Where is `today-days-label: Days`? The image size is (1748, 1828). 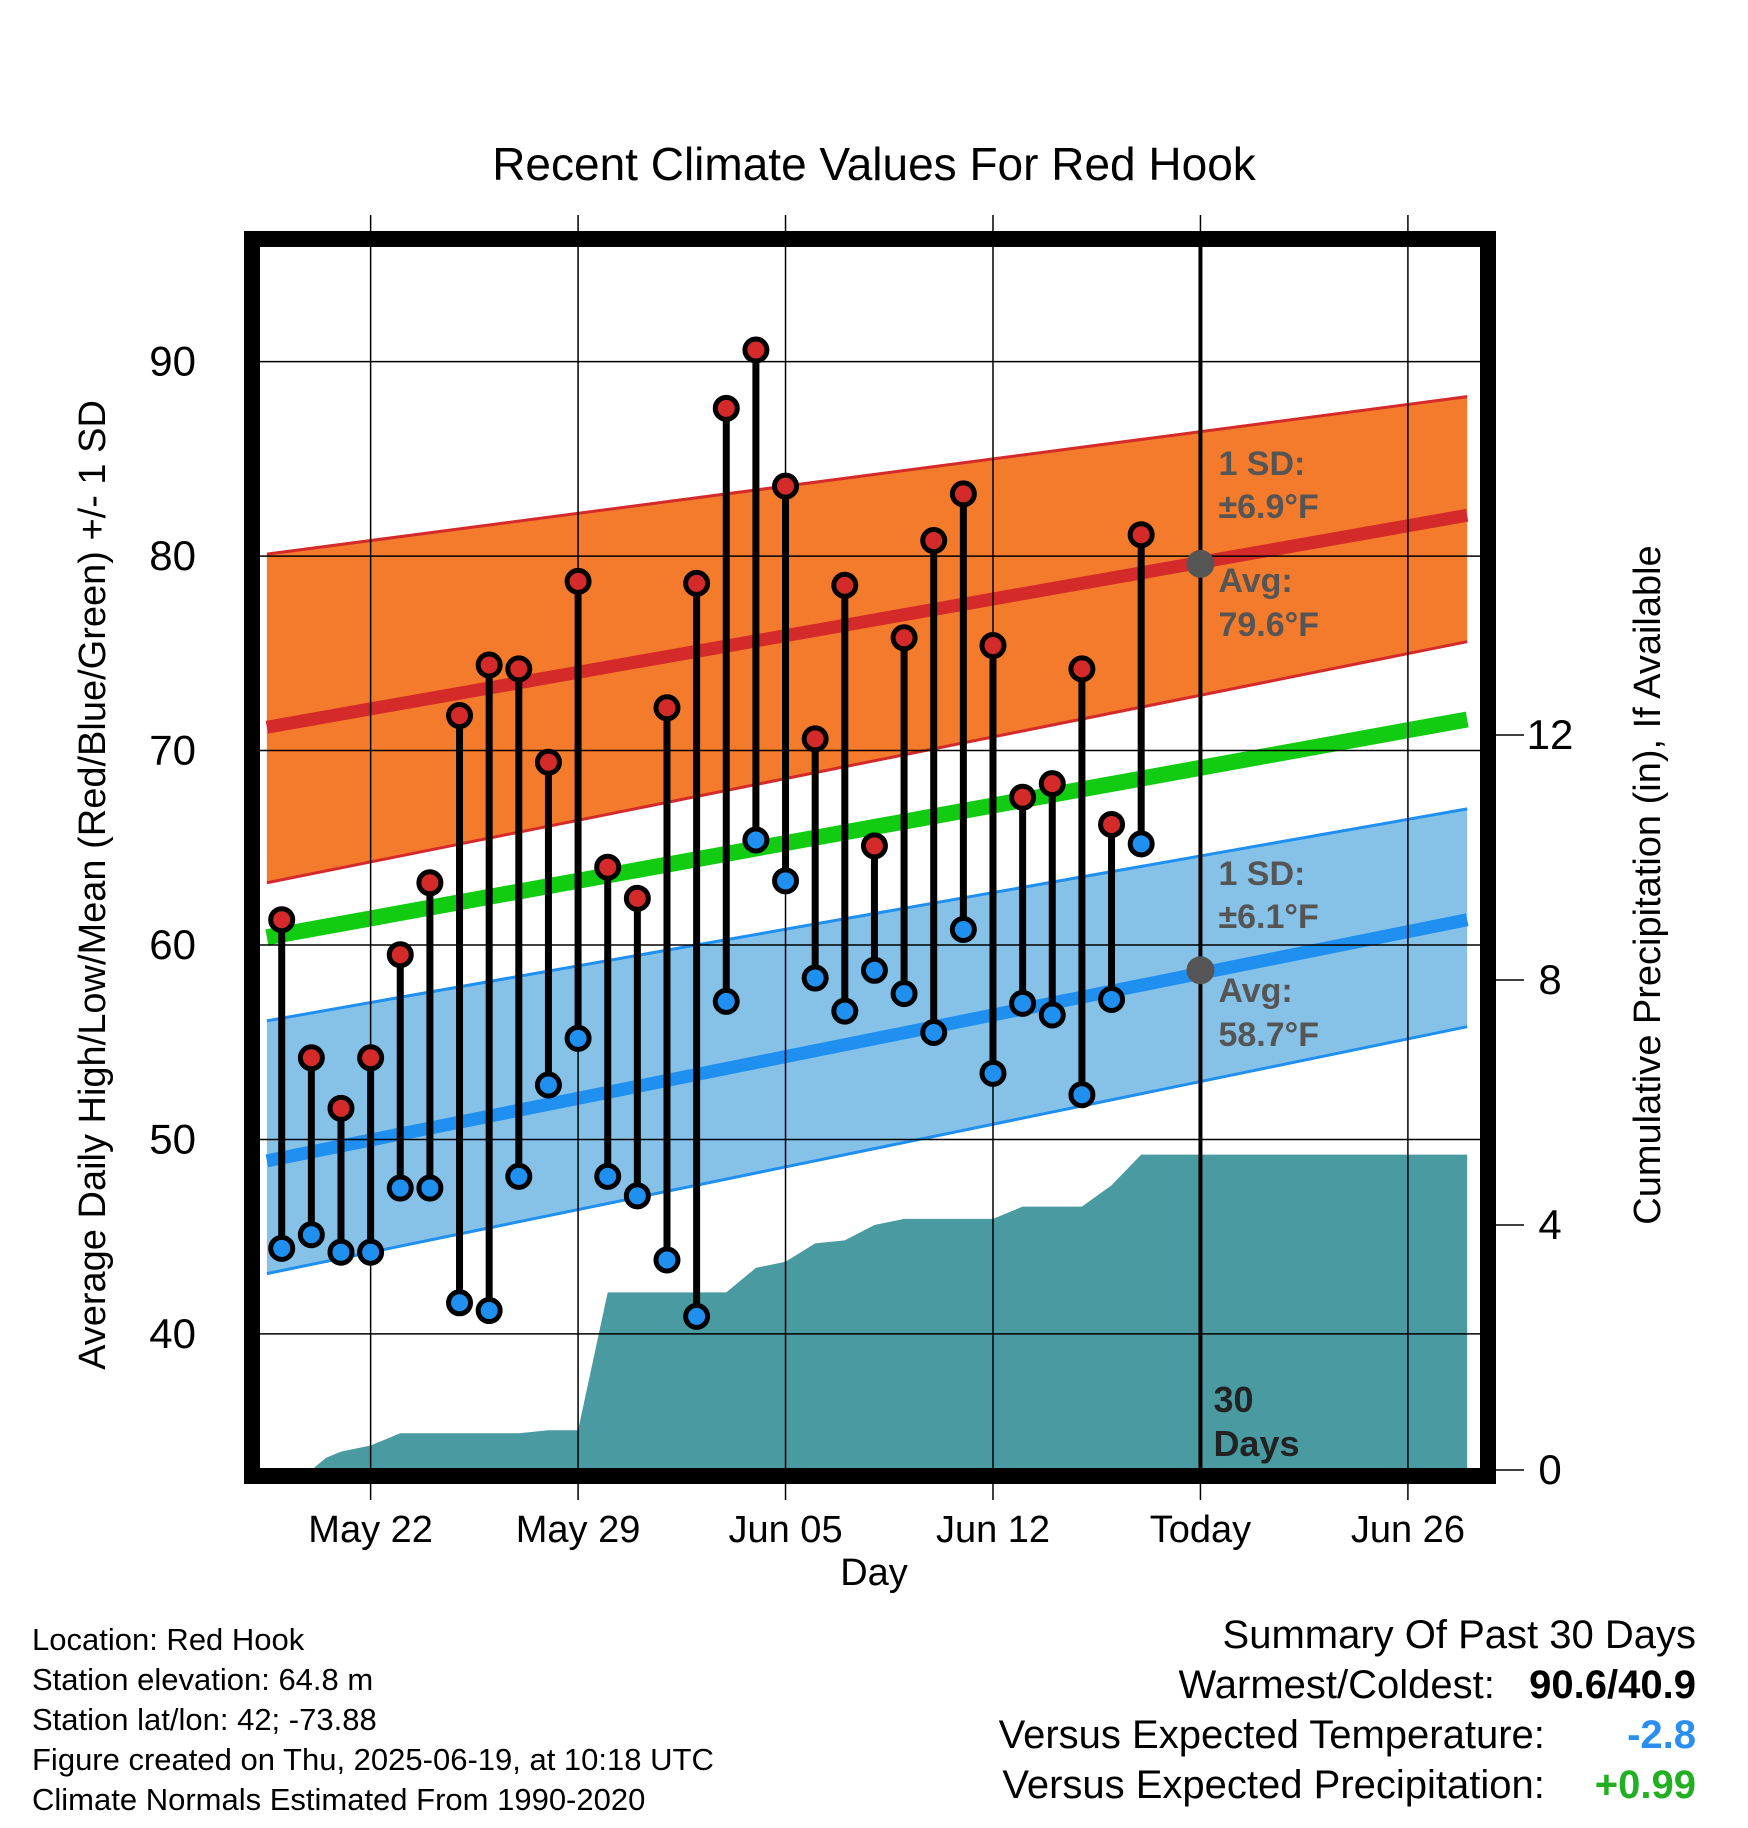
today-days-label: Days is located at coordinates (1256, 1443).